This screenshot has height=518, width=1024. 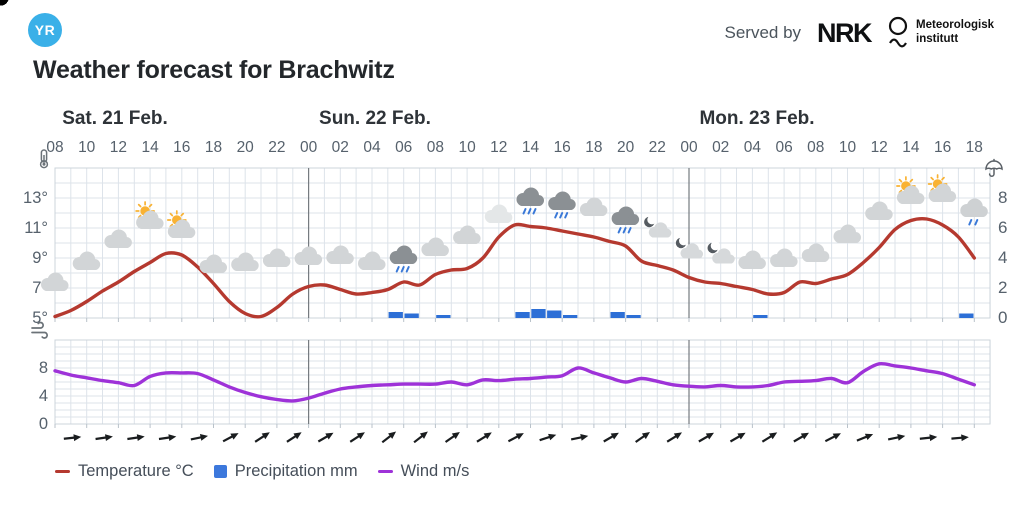 What do you see at coordinates (36, 228) in the screenshot?
I see `temp-axis-label: 11°` at bounding box center [36, 228].